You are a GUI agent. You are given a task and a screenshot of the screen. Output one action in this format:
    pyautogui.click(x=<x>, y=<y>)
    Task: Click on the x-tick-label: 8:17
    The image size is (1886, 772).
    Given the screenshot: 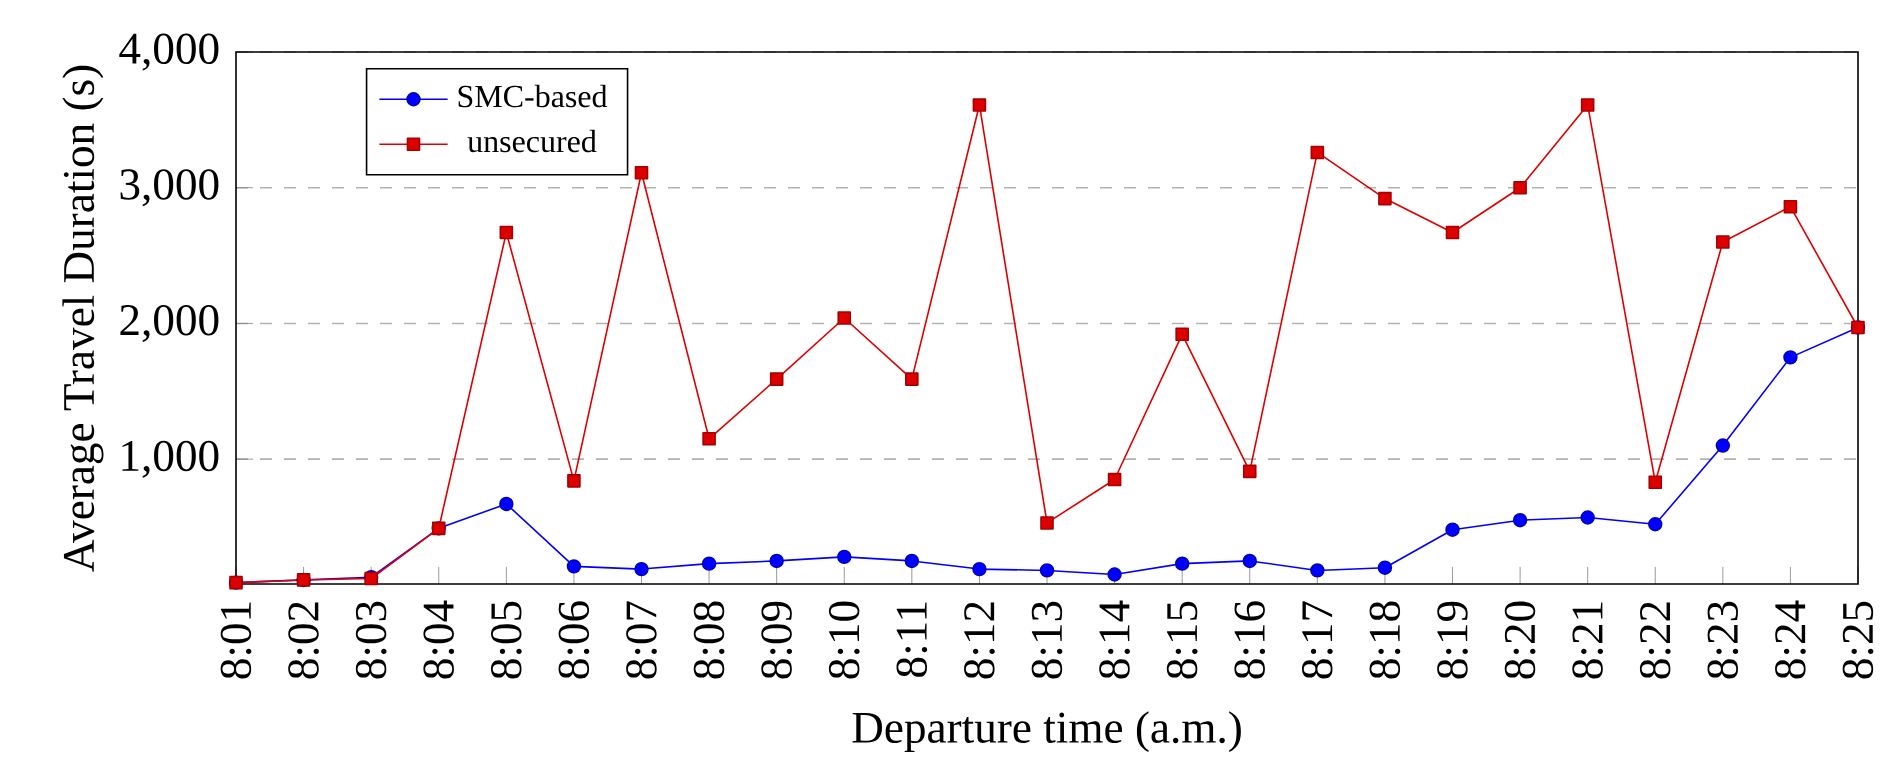 What is the action you would take?
    pyautogui.click(x=1317, y=640)
    